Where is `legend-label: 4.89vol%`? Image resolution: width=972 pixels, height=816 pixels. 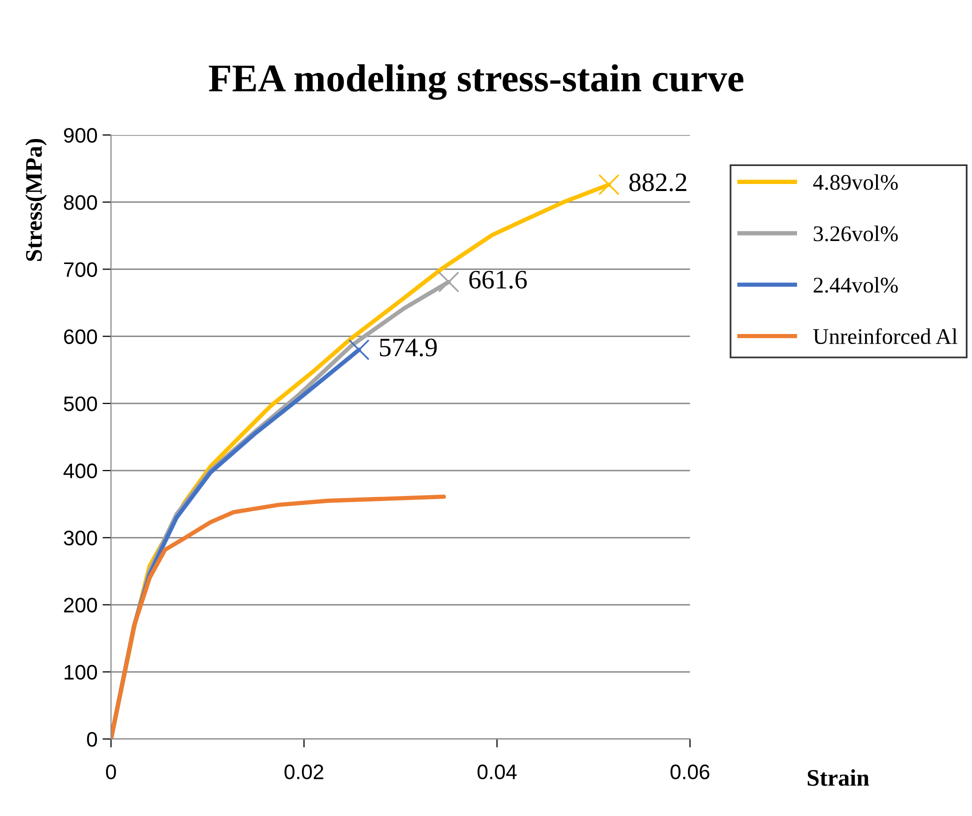 legend-label: 4.89vol% is located at coordinates (855, 182).